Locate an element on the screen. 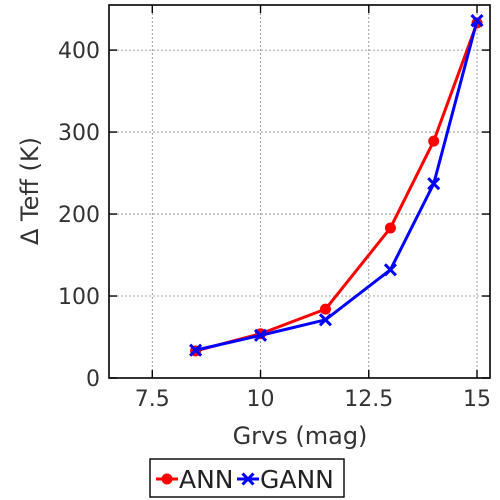 The image size is (500, 500). legend-marker-gann is located at coordinates (248, 479).